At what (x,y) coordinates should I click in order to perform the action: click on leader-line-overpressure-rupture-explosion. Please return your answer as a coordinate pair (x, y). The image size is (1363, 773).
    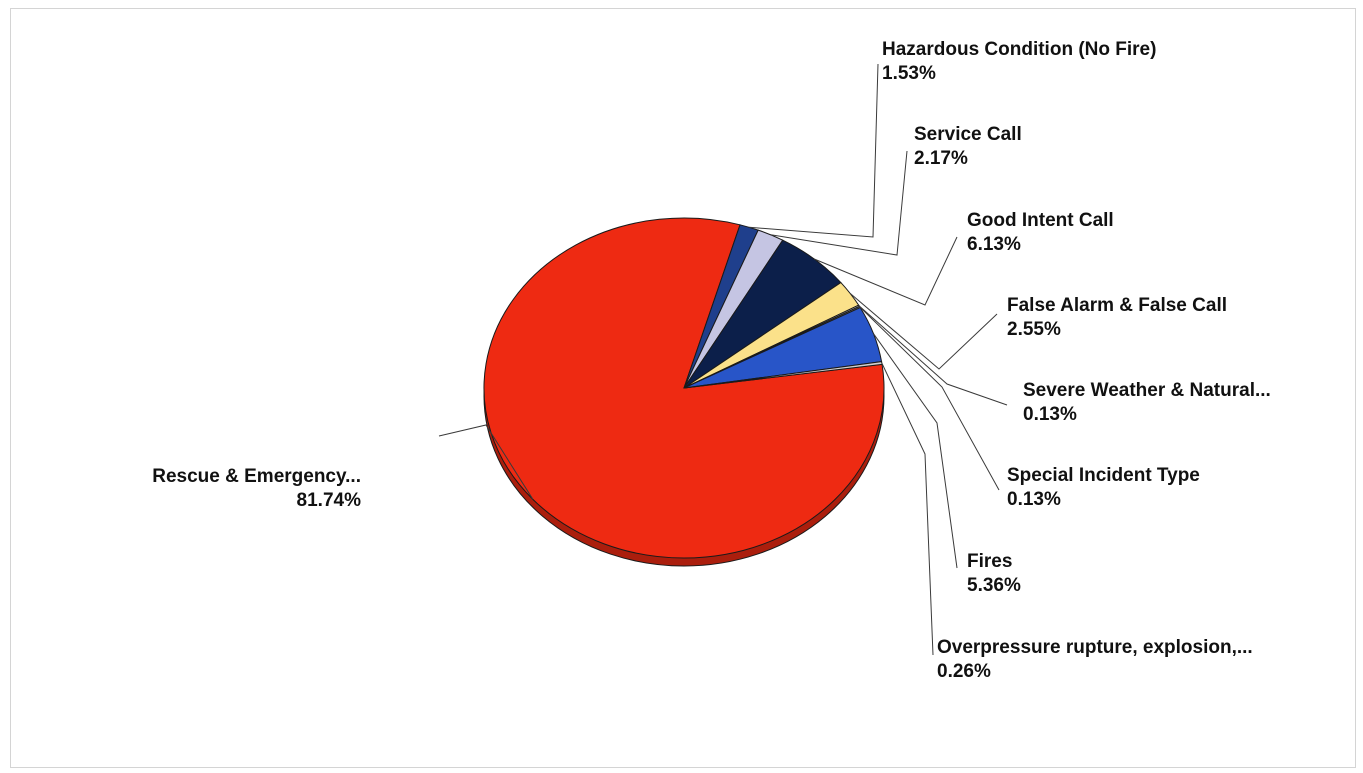
    Looking at the image, I should click on (907, 509).